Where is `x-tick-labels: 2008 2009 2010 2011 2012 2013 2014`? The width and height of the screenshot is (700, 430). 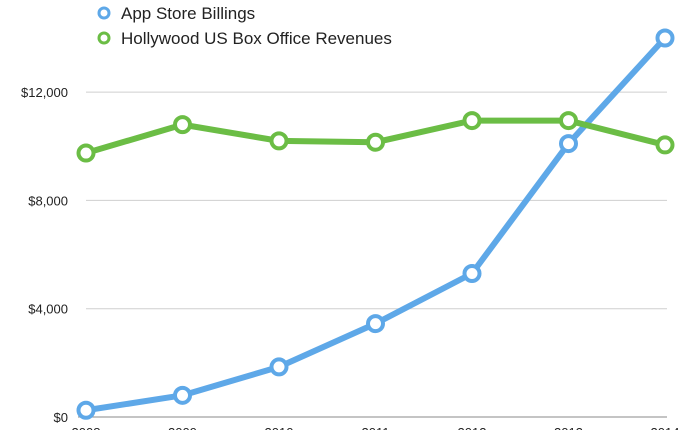 x-tick-labels: 2008 2009 2010 2011 2012 2013 2014 is located at coordinates (376, 427).